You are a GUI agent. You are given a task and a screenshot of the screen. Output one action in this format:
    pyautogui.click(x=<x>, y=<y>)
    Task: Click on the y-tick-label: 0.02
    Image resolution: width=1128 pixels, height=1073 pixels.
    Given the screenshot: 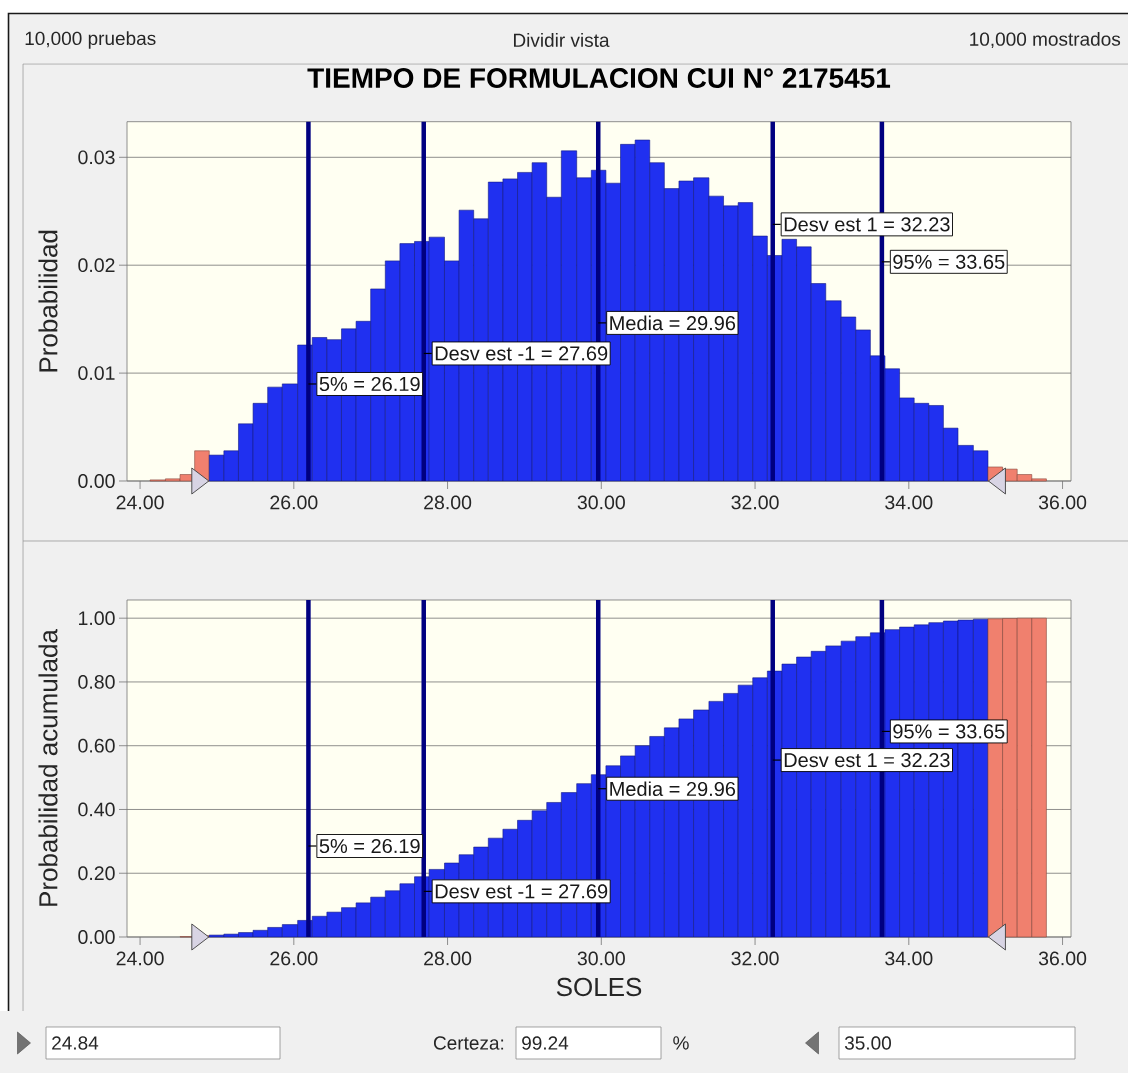 What is the action you would take?
    pyautogui.click(x=96, y=265)
    